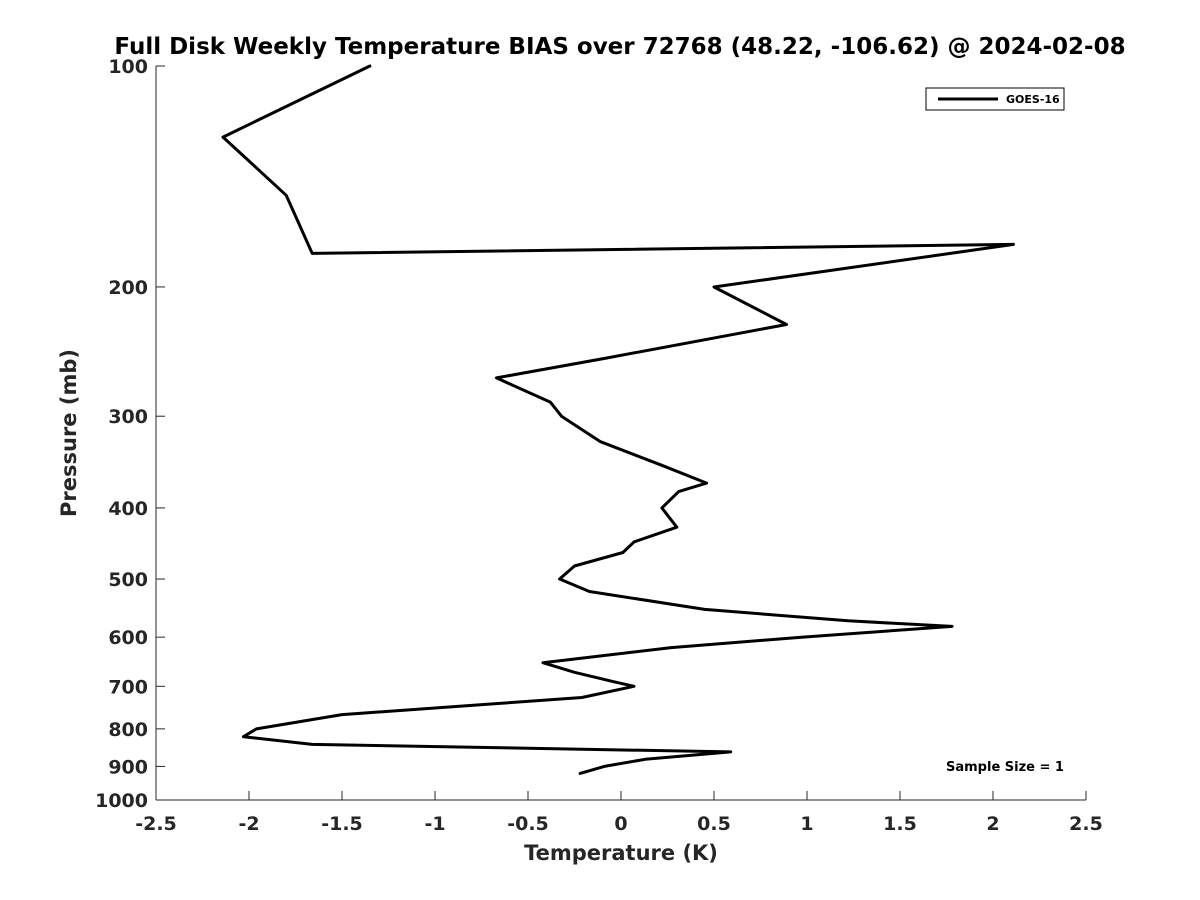  I want to click on legend-label-goes16: GOES-16, so click(1033, 99).